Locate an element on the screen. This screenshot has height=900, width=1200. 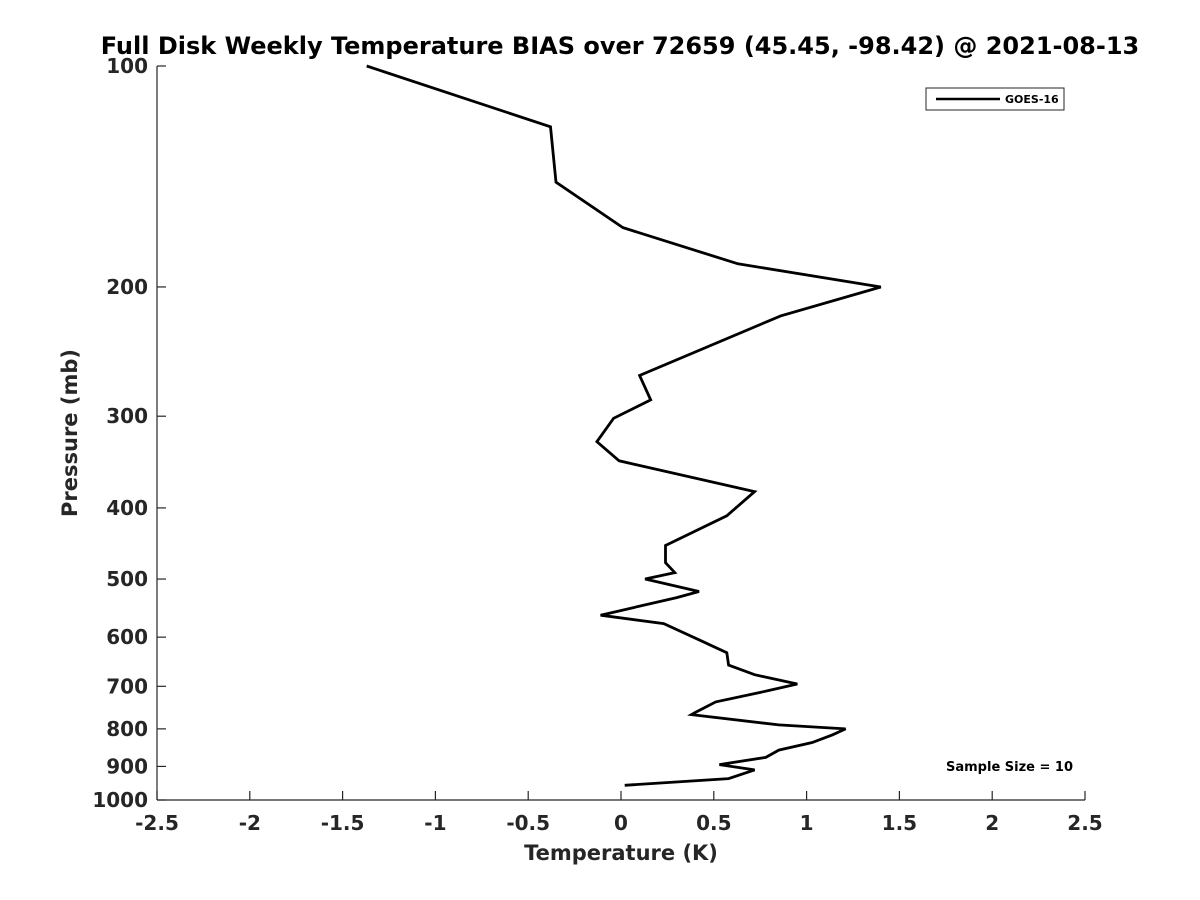
x-tick-label: 0.5 is located at coordinates (713, 823).